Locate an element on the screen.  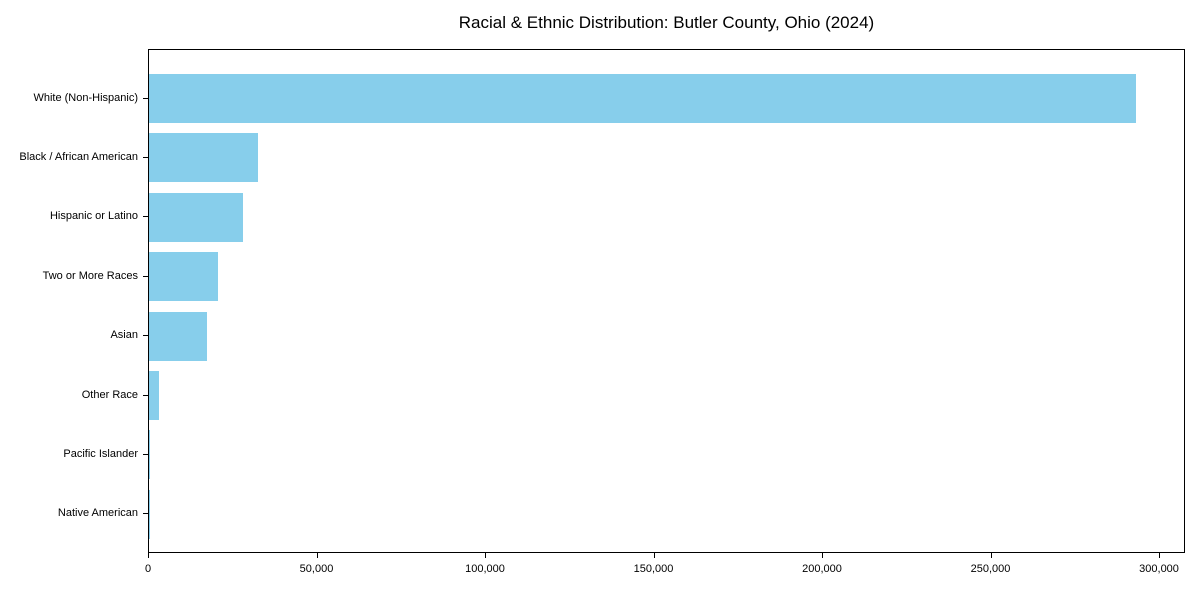
x-tick-label: 200,000 is located at coordinates (822, 569).